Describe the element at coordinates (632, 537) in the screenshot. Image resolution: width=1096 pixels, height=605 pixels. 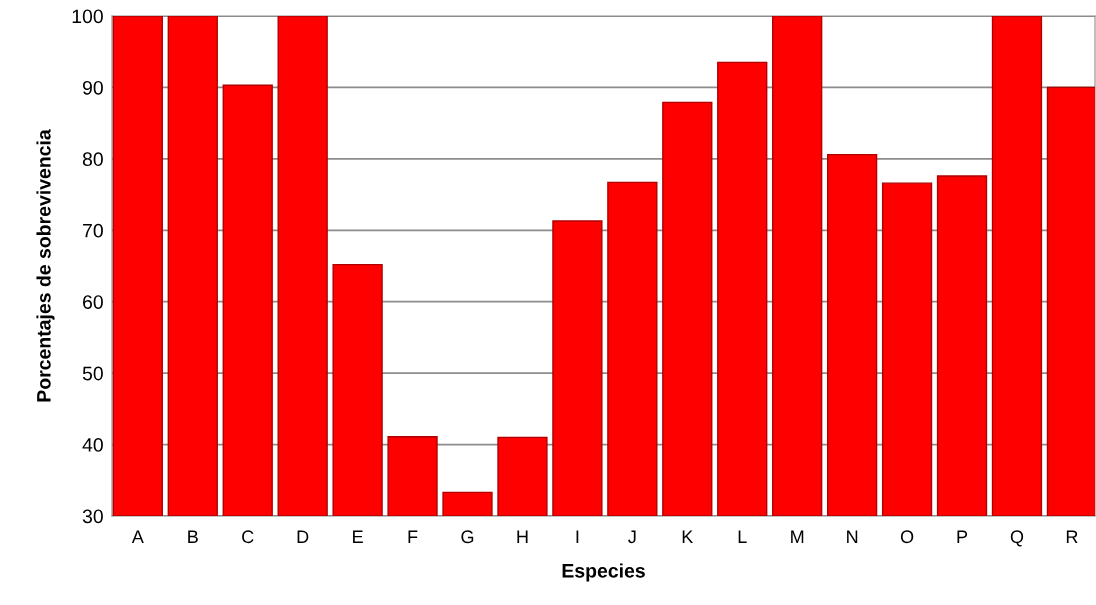
I see `x-tick-label: J` at that location.